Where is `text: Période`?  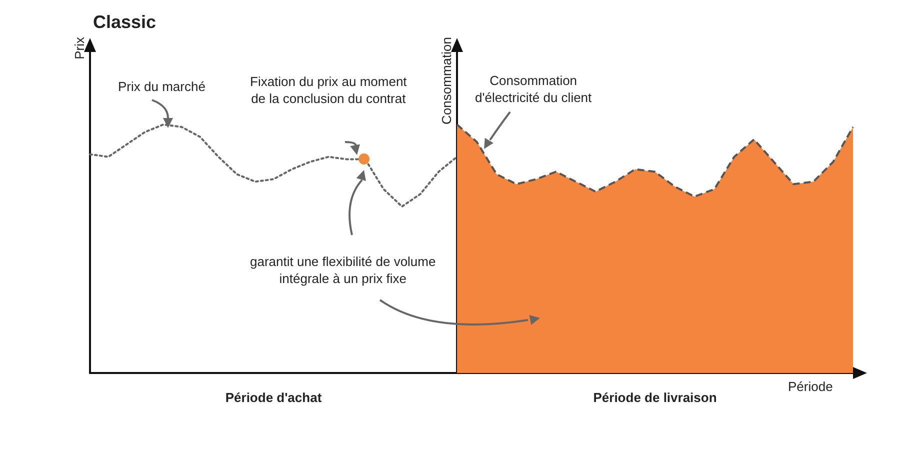
text: Période is located at coordinates (810, 386).